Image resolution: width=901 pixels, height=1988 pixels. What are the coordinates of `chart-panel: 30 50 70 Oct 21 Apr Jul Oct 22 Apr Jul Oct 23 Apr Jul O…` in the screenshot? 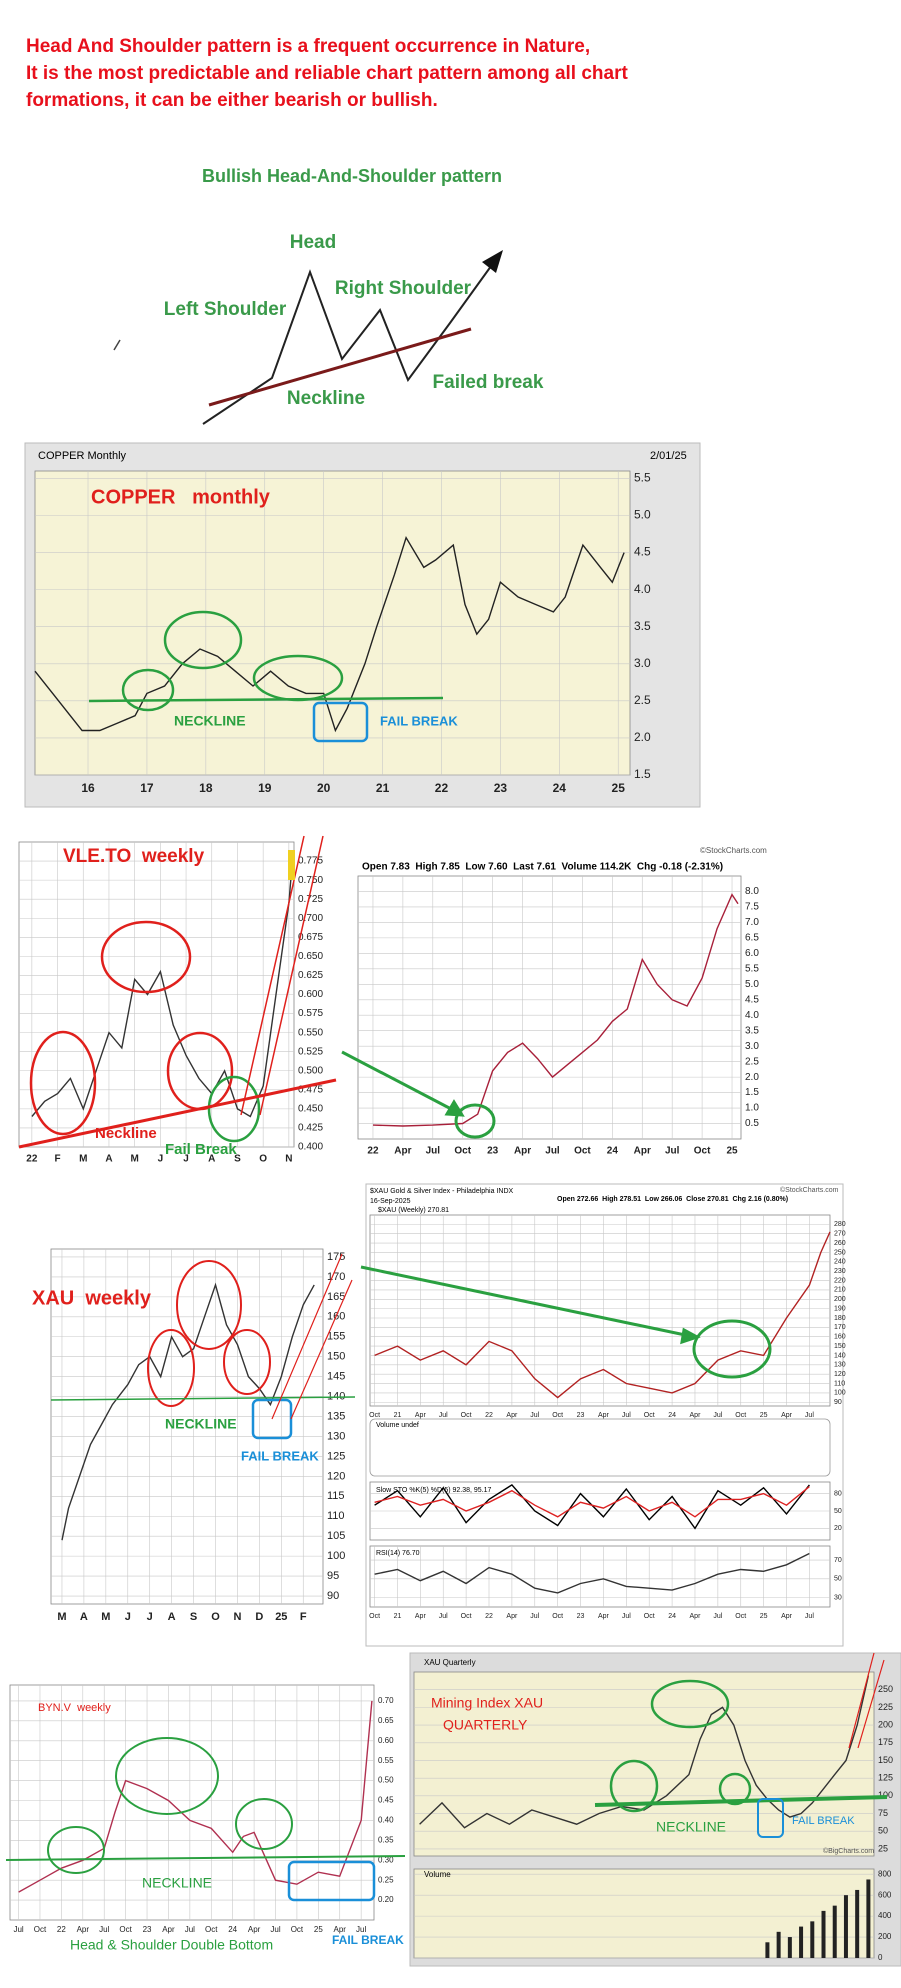 It's located at (605, 1582).